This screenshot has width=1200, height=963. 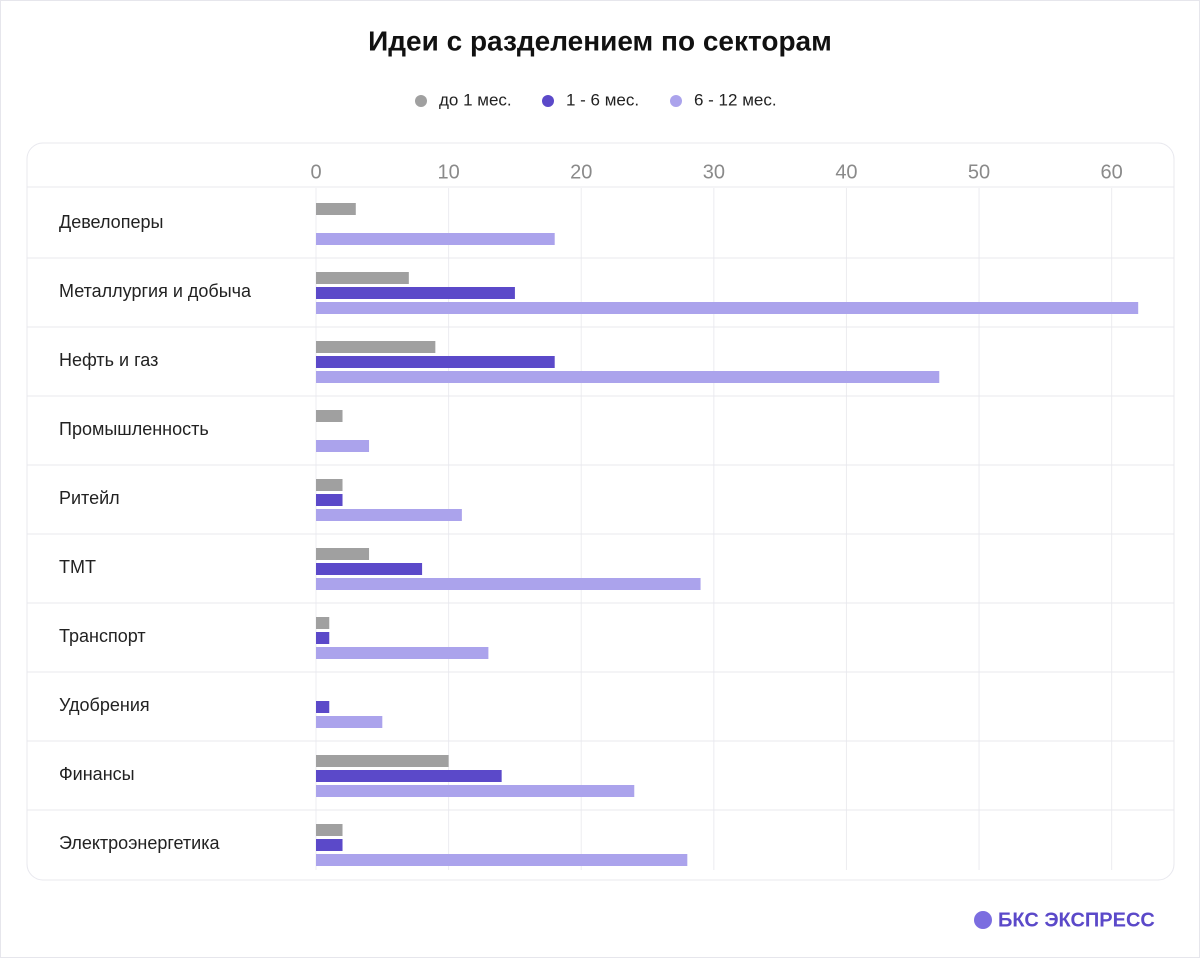 I want to click on x-tick-label: 30, so click(x=714, y=172).